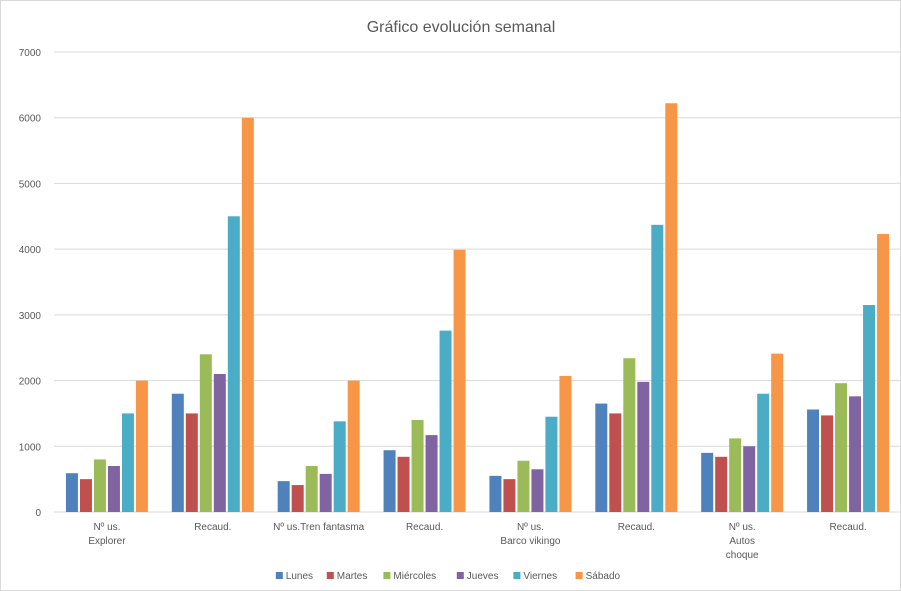 The width and height of the screenshot is (901, 591). Describe the element at coordinates (387, 575) in the screenshot. I see `legend-swatch-miércoles` at that location.